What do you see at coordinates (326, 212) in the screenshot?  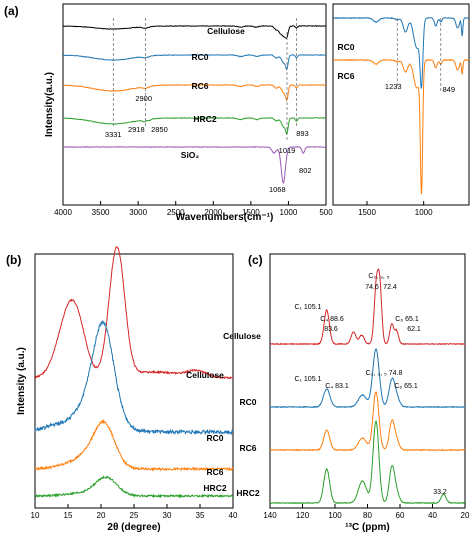 I see `panel-a-xtick-label: 500` at bounding box center [326, 212].